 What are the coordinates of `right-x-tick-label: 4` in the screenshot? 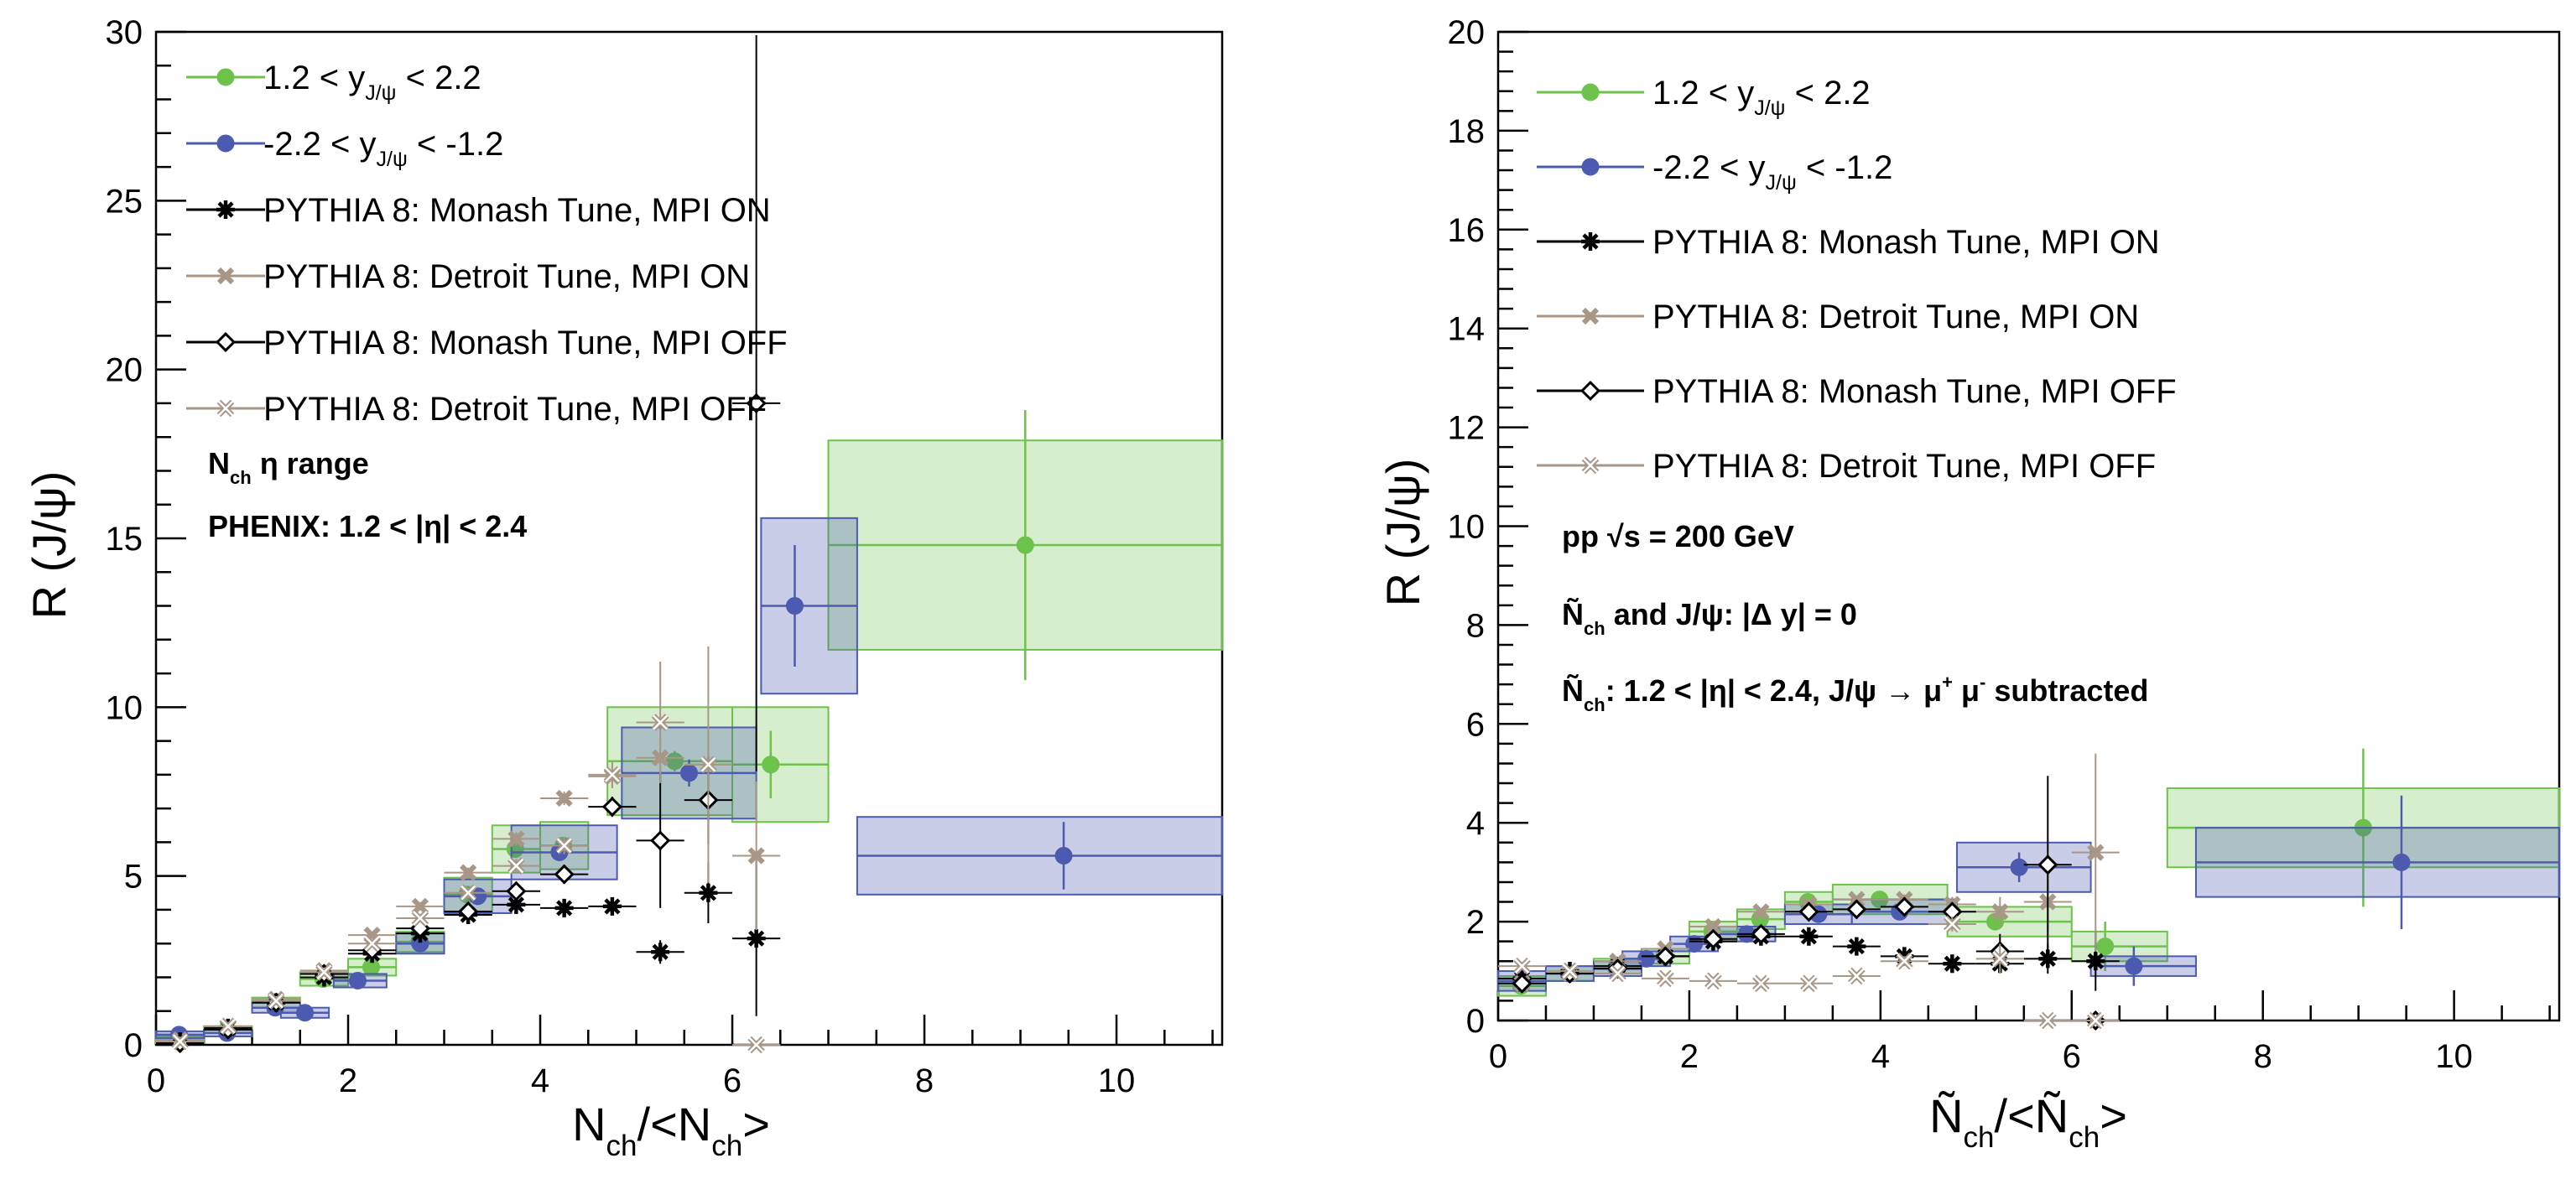 It's located at (1880, 1057).